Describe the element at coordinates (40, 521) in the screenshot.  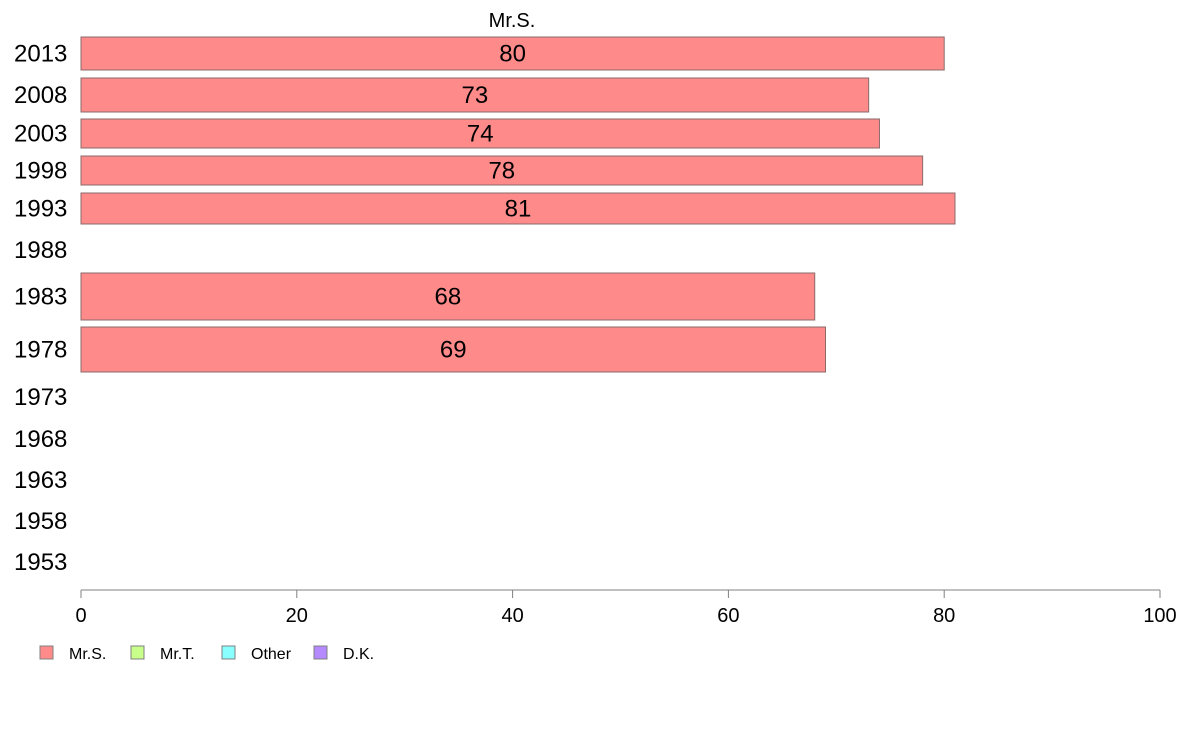
I see `category-label: 1958` at that location.